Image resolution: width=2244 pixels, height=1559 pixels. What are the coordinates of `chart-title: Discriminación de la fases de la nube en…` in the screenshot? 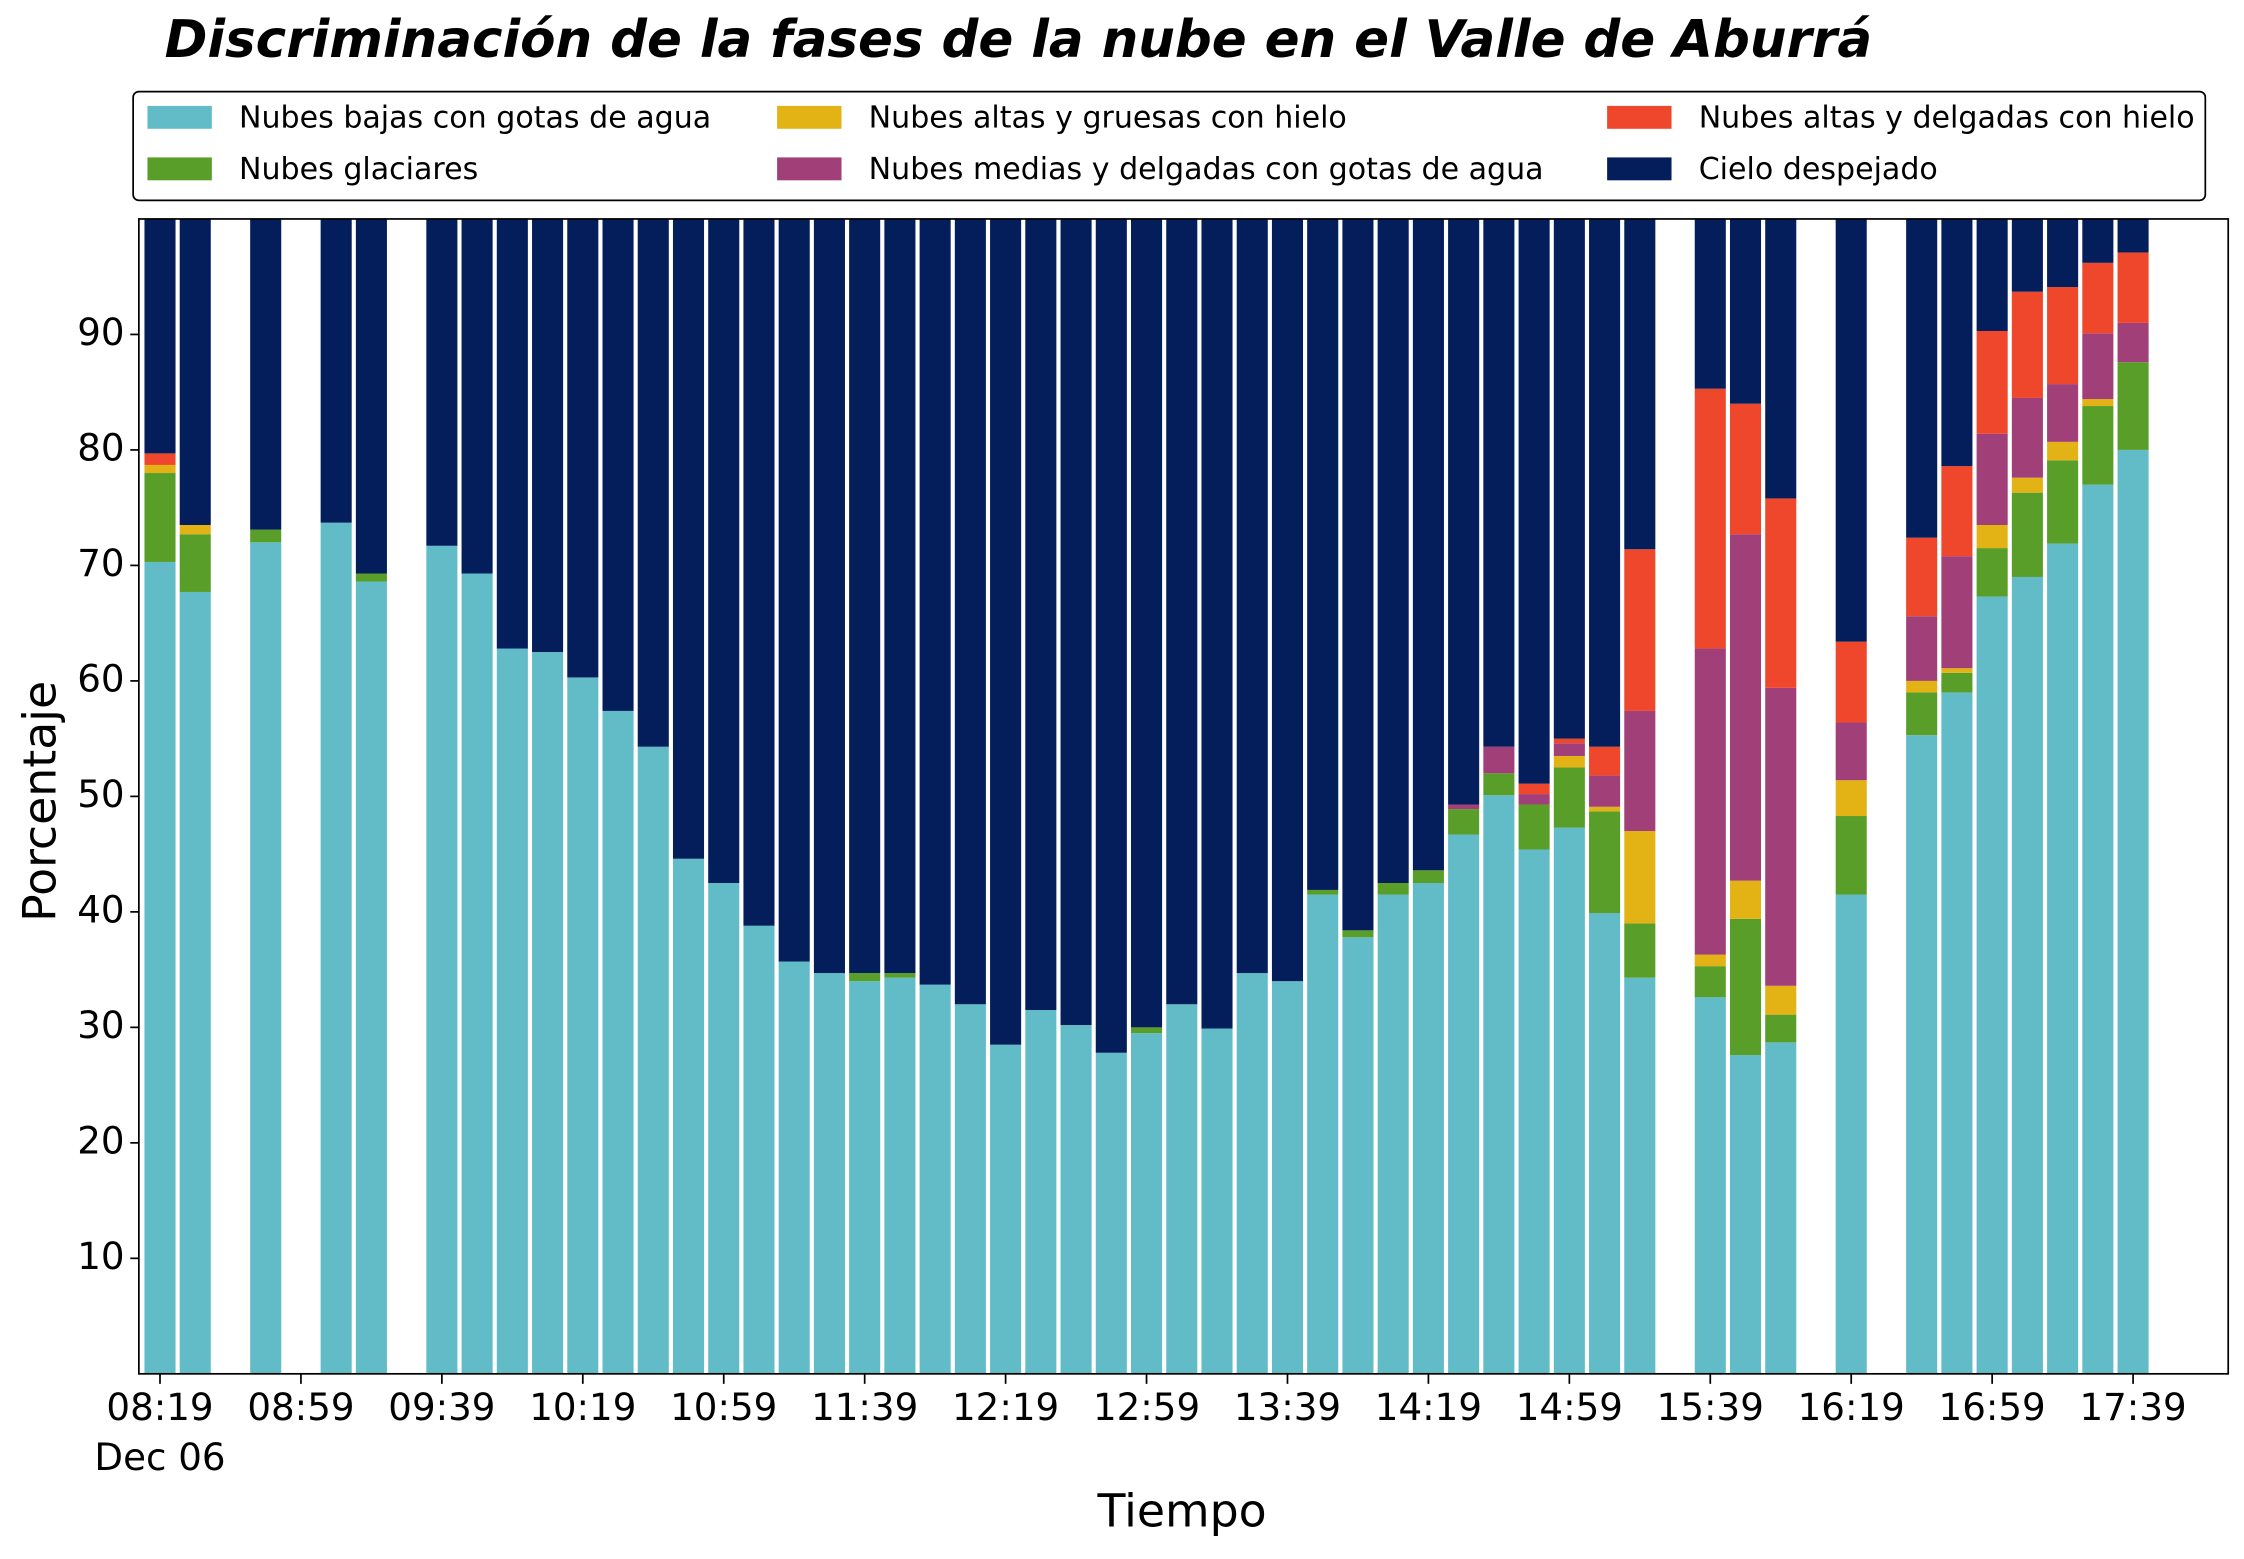 It's located at (1018, 40).